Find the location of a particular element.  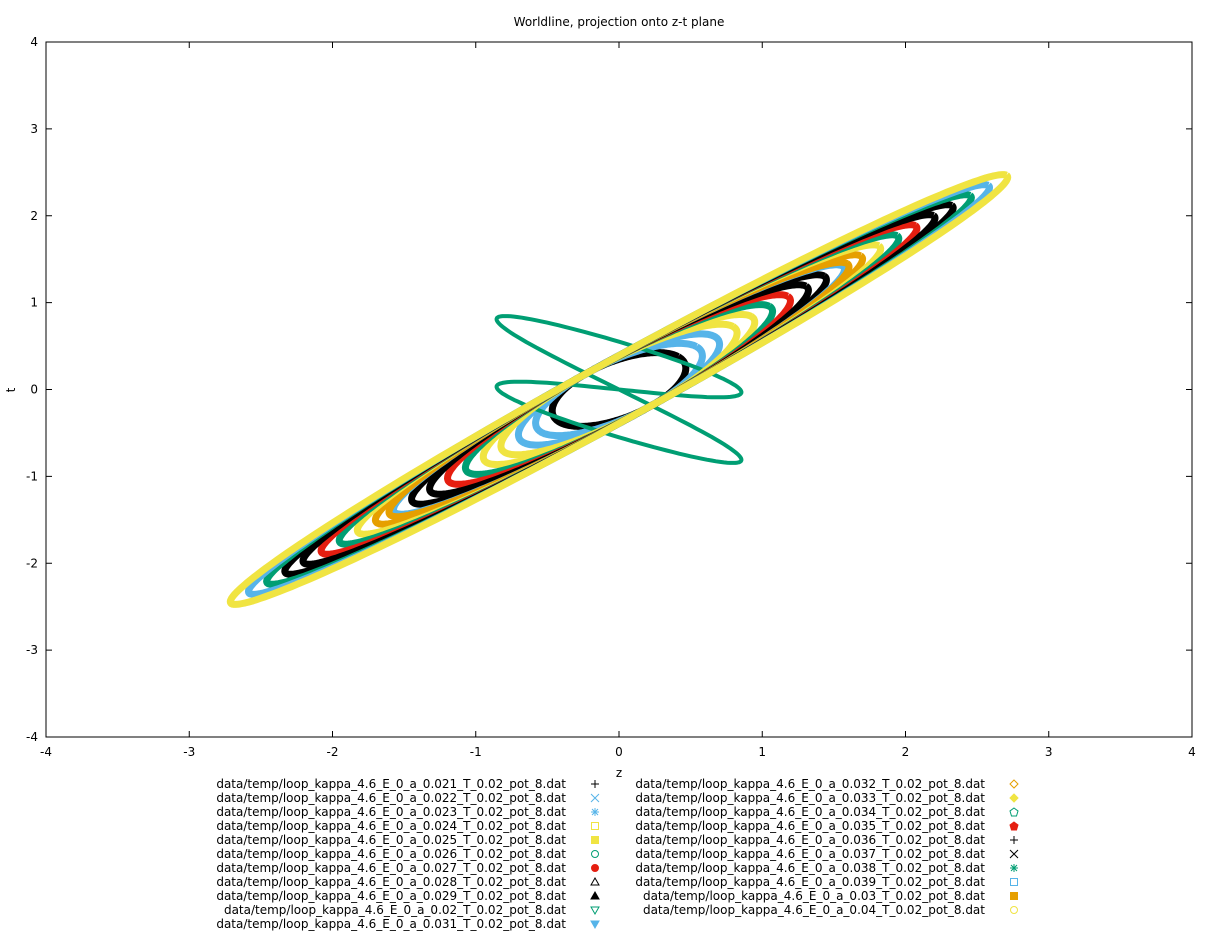

y-tick-label: -1 is located at coordinates (32, 476).